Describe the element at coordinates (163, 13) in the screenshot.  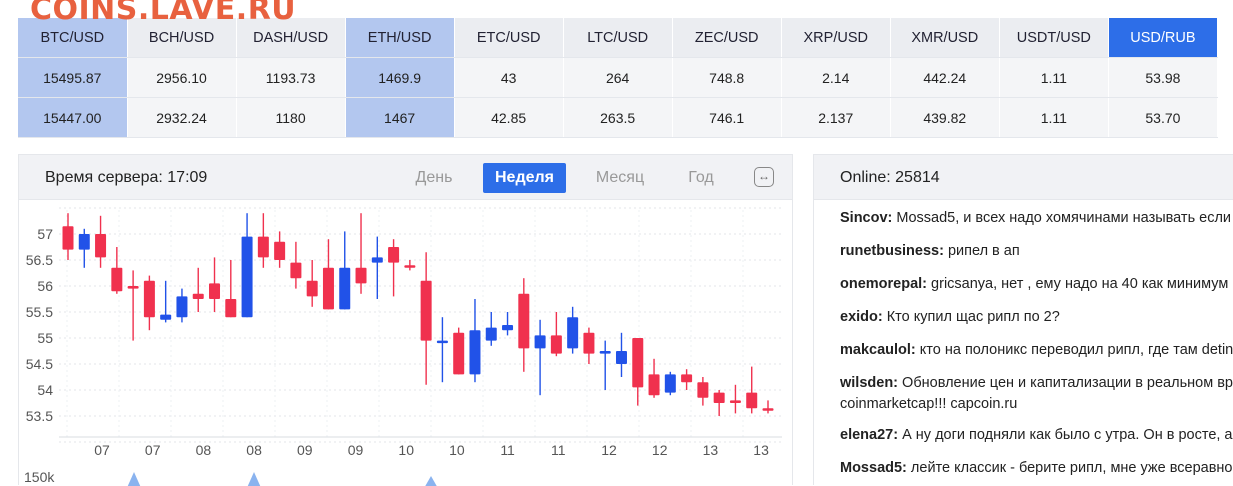
I see `site-logo: COINS.LAVE.RU` at that location.